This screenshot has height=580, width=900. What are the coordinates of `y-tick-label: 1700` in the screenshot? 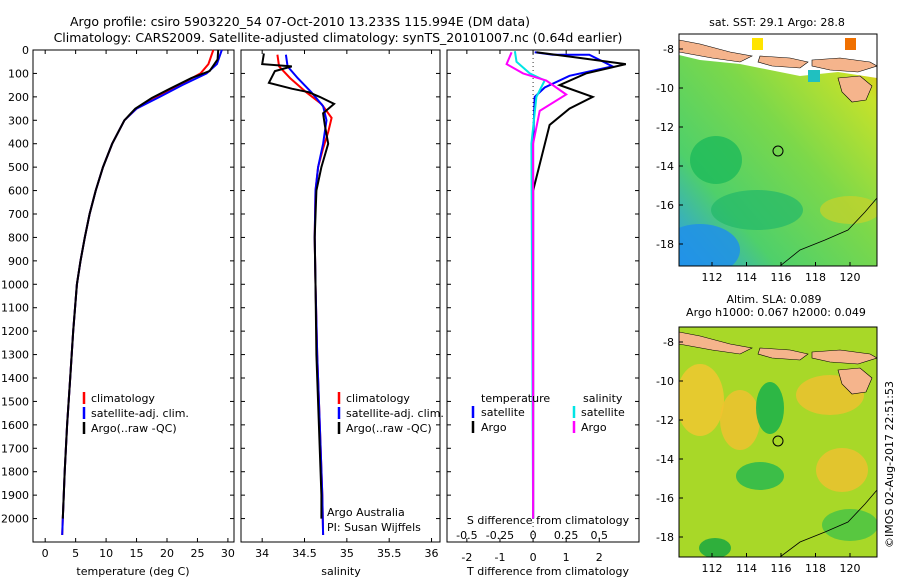 It's located at (15, 448).